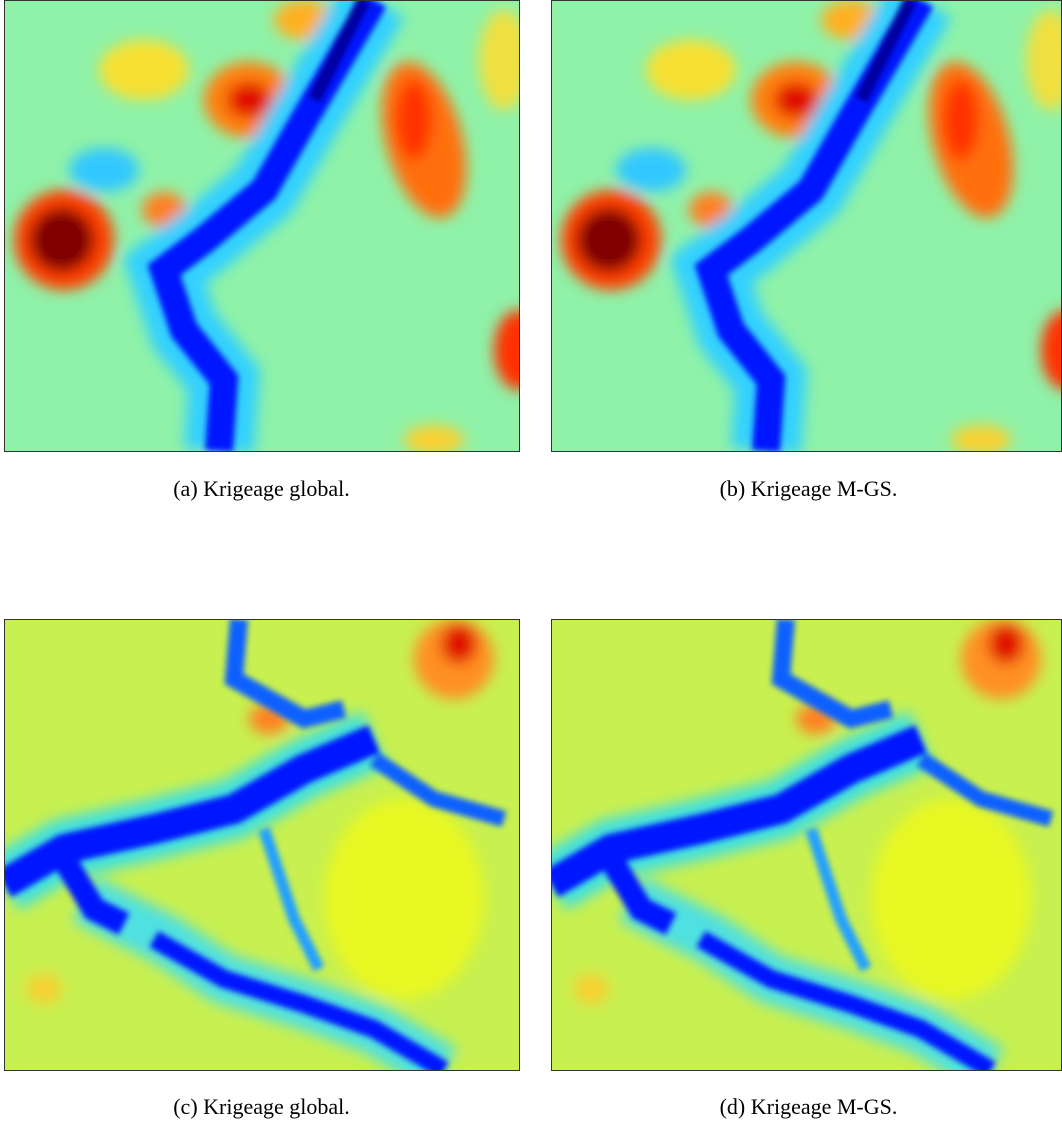 This screenshot has height=1121, width=1062. Describe the element at coordinates (261, 488) in the screenshot. I see `caption: (a) Krigeage global.` at that location.